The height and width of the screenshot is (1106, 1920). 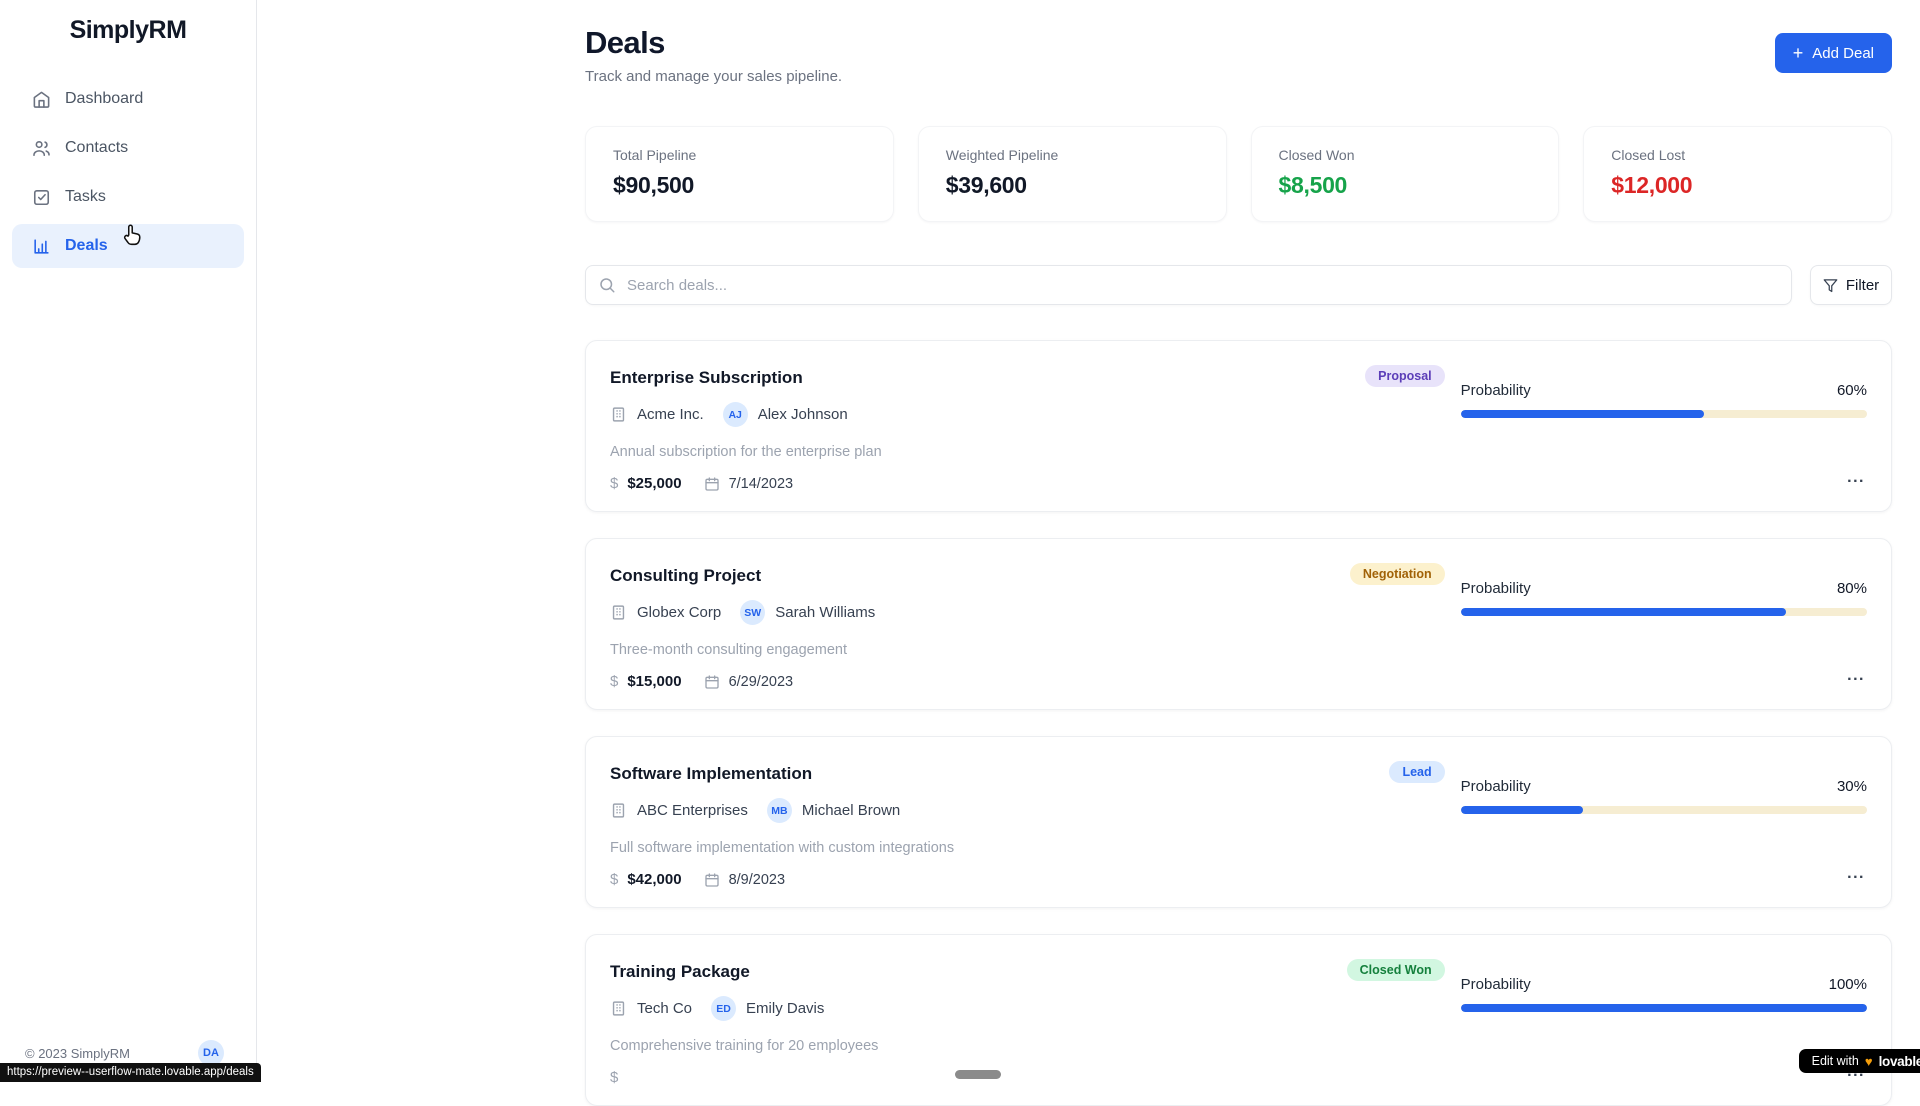 I want to click on search-wrap, so click(x=1188, y=285).